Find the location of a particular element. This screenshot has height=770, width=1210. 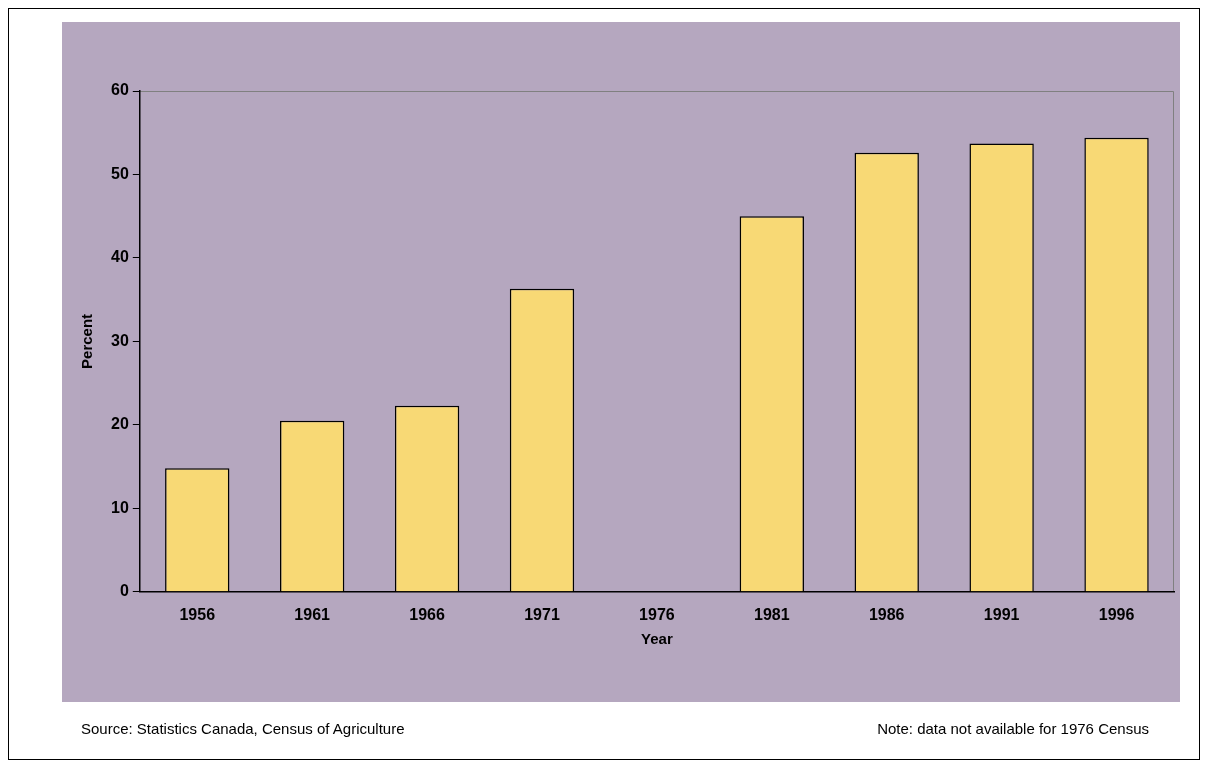

y-tick-label: 10 is located at coordinates (120, 507).